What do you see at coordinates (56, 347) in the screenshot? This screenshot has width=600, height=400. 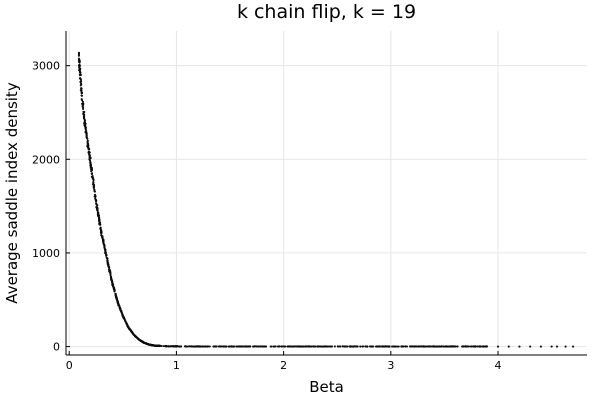 I see `y-tick-label: 0` at bounding box center [56, 347].